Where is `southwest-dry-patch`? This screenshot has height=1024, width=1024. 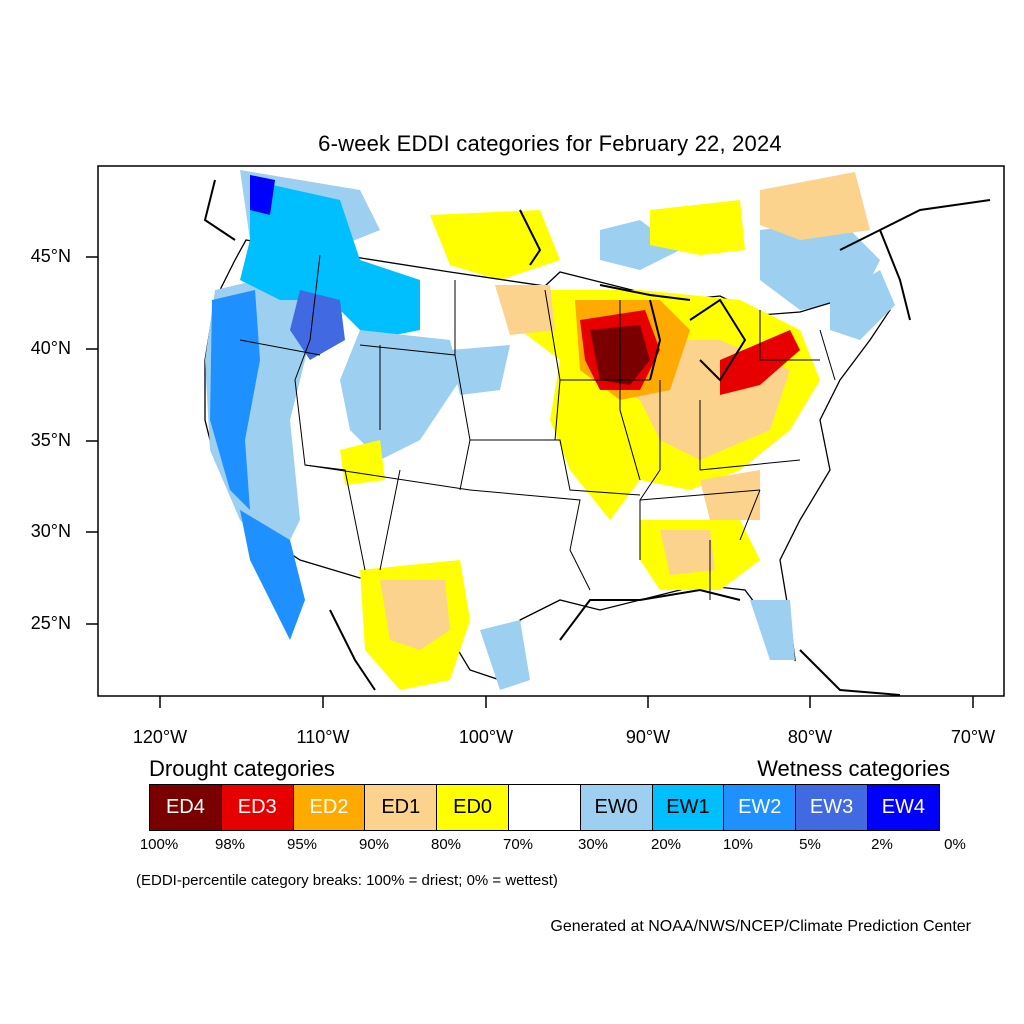 southwest-dry-patch is located at coordinates (362, 462).